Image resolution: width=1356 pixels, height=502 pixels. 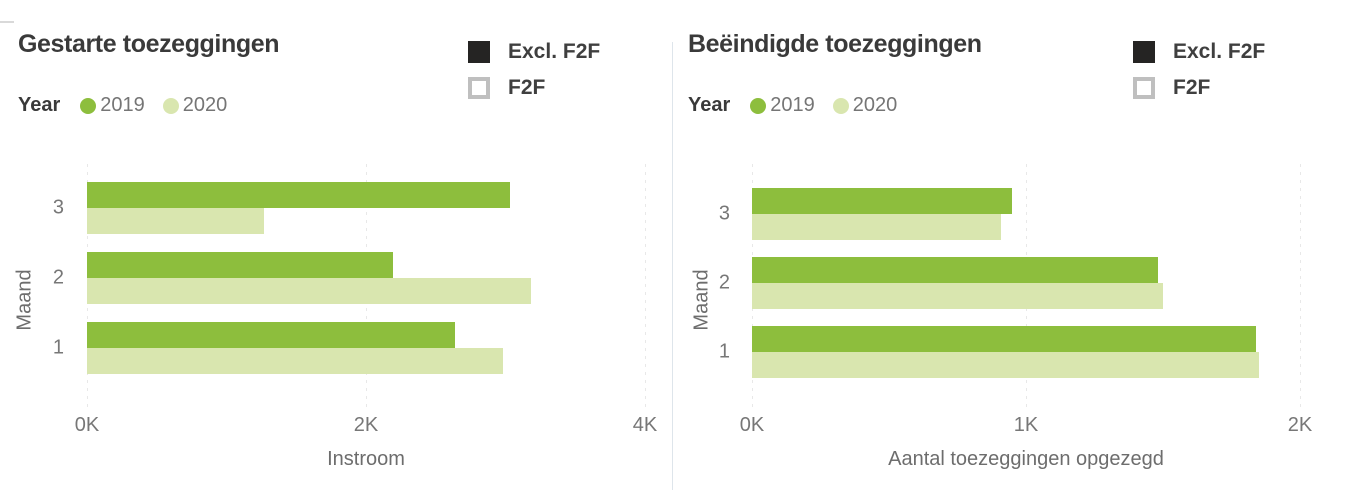 I want to click on chart-title: Beëindigde toezeggingen, so click(x=835, y=44).